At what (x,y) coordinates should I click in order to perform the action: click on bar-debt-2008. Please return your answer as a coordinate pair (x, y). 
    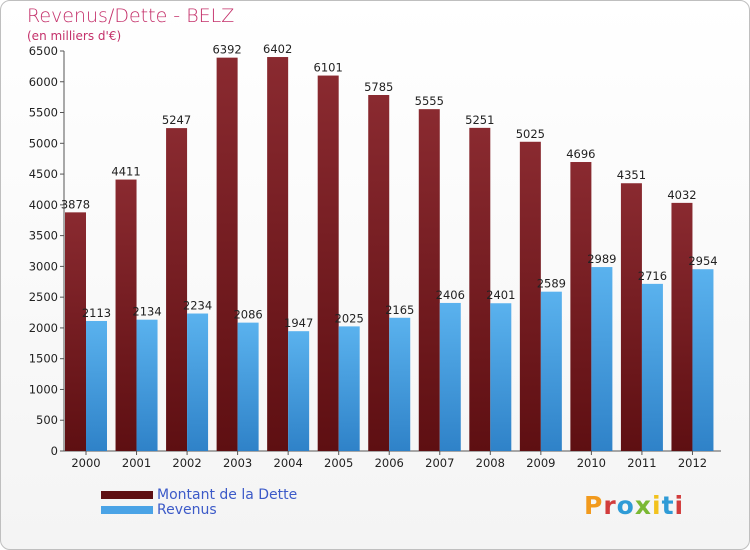
    Looking at the image, I should click on (480, 289).